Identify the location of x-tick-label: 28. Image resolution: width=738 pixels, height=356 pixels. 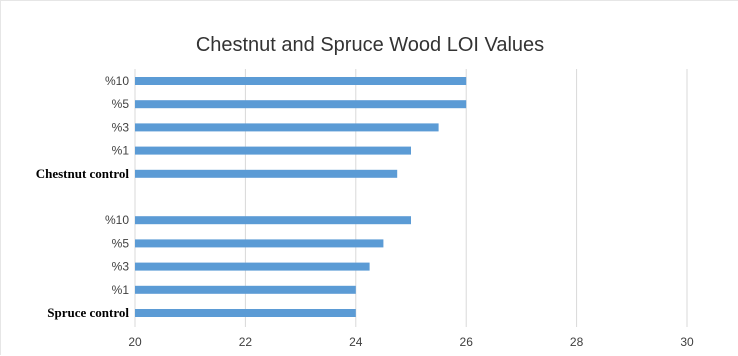
(577, 342).